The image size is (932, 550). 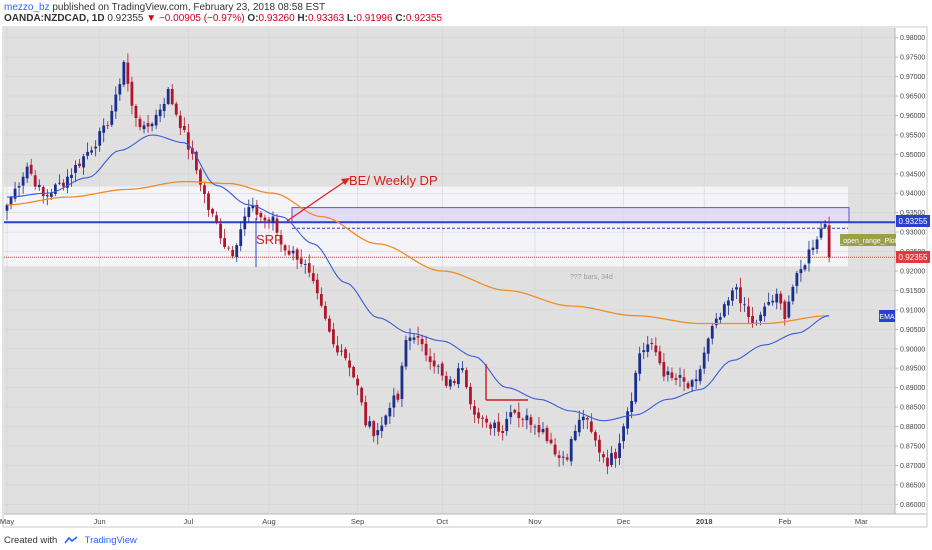 I want to click on tradingview-brand: TradingView, so click(x=110, y=540).